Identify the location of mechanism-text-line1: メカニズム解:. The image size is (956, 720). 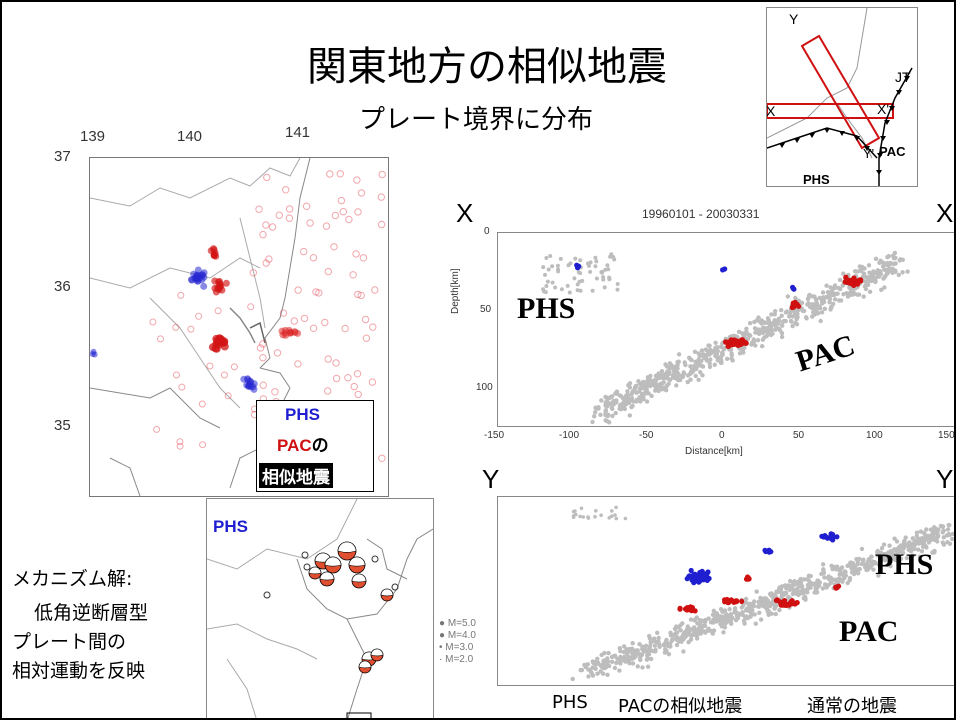
(72, 579).